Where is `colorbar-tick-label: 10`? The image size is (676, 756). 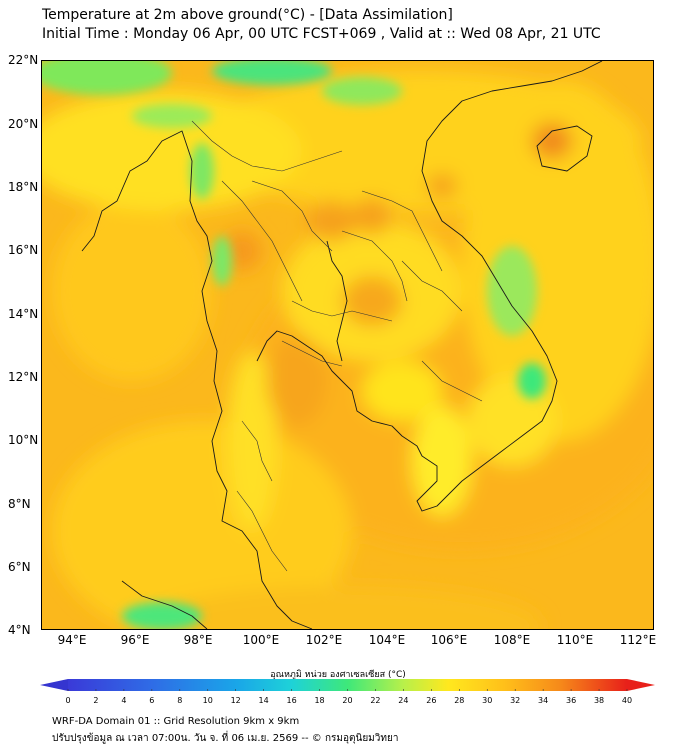 colorbar-tick-label: 10 is located at coordinates (208, 700).